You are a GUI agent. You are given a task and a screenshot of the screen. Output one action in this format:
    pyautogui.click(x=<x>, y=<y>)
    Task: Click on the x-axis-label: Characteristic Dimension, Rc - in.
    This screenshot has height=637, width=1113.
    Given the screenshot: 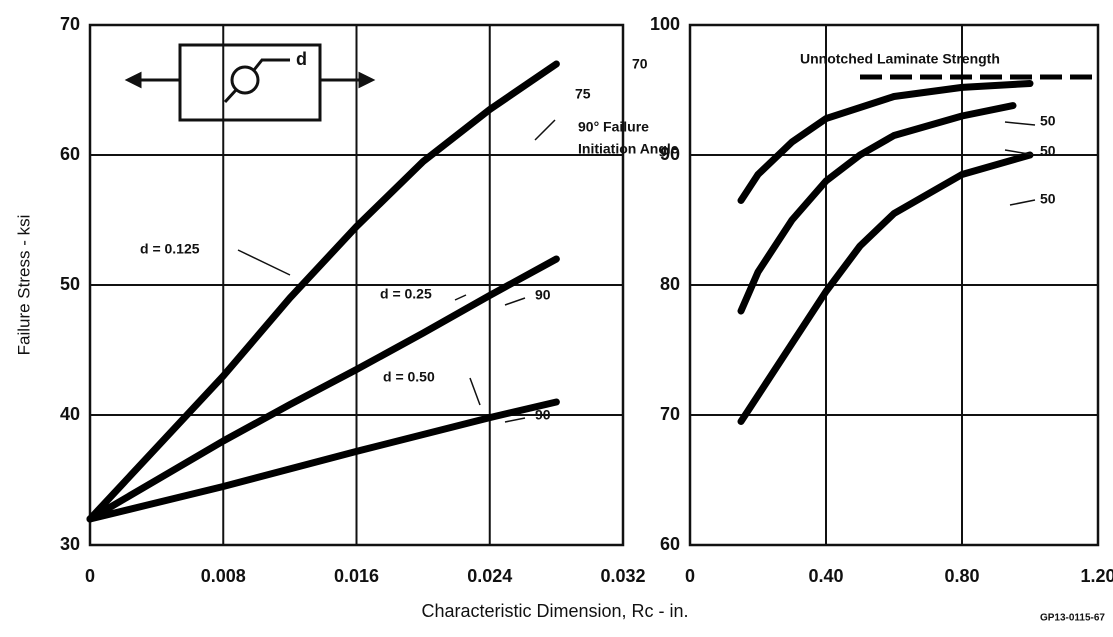 What is the action you would take?
    pyautogui.click(x=554, y=611)
    